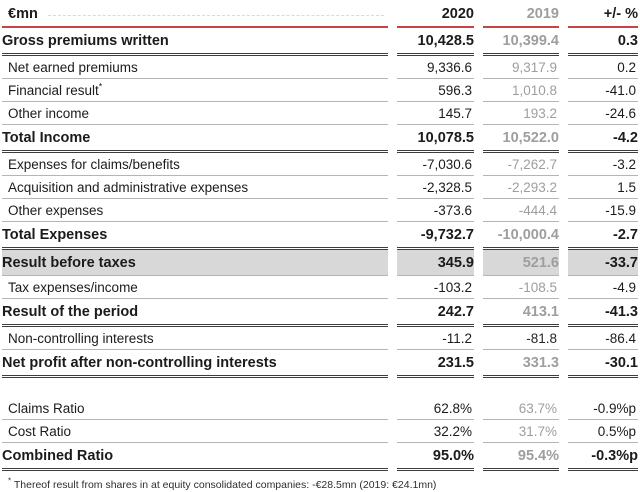  I want to click on table-row: Combined Ratio 95.0% 95.4% -0.3%p, so click(320, 457).